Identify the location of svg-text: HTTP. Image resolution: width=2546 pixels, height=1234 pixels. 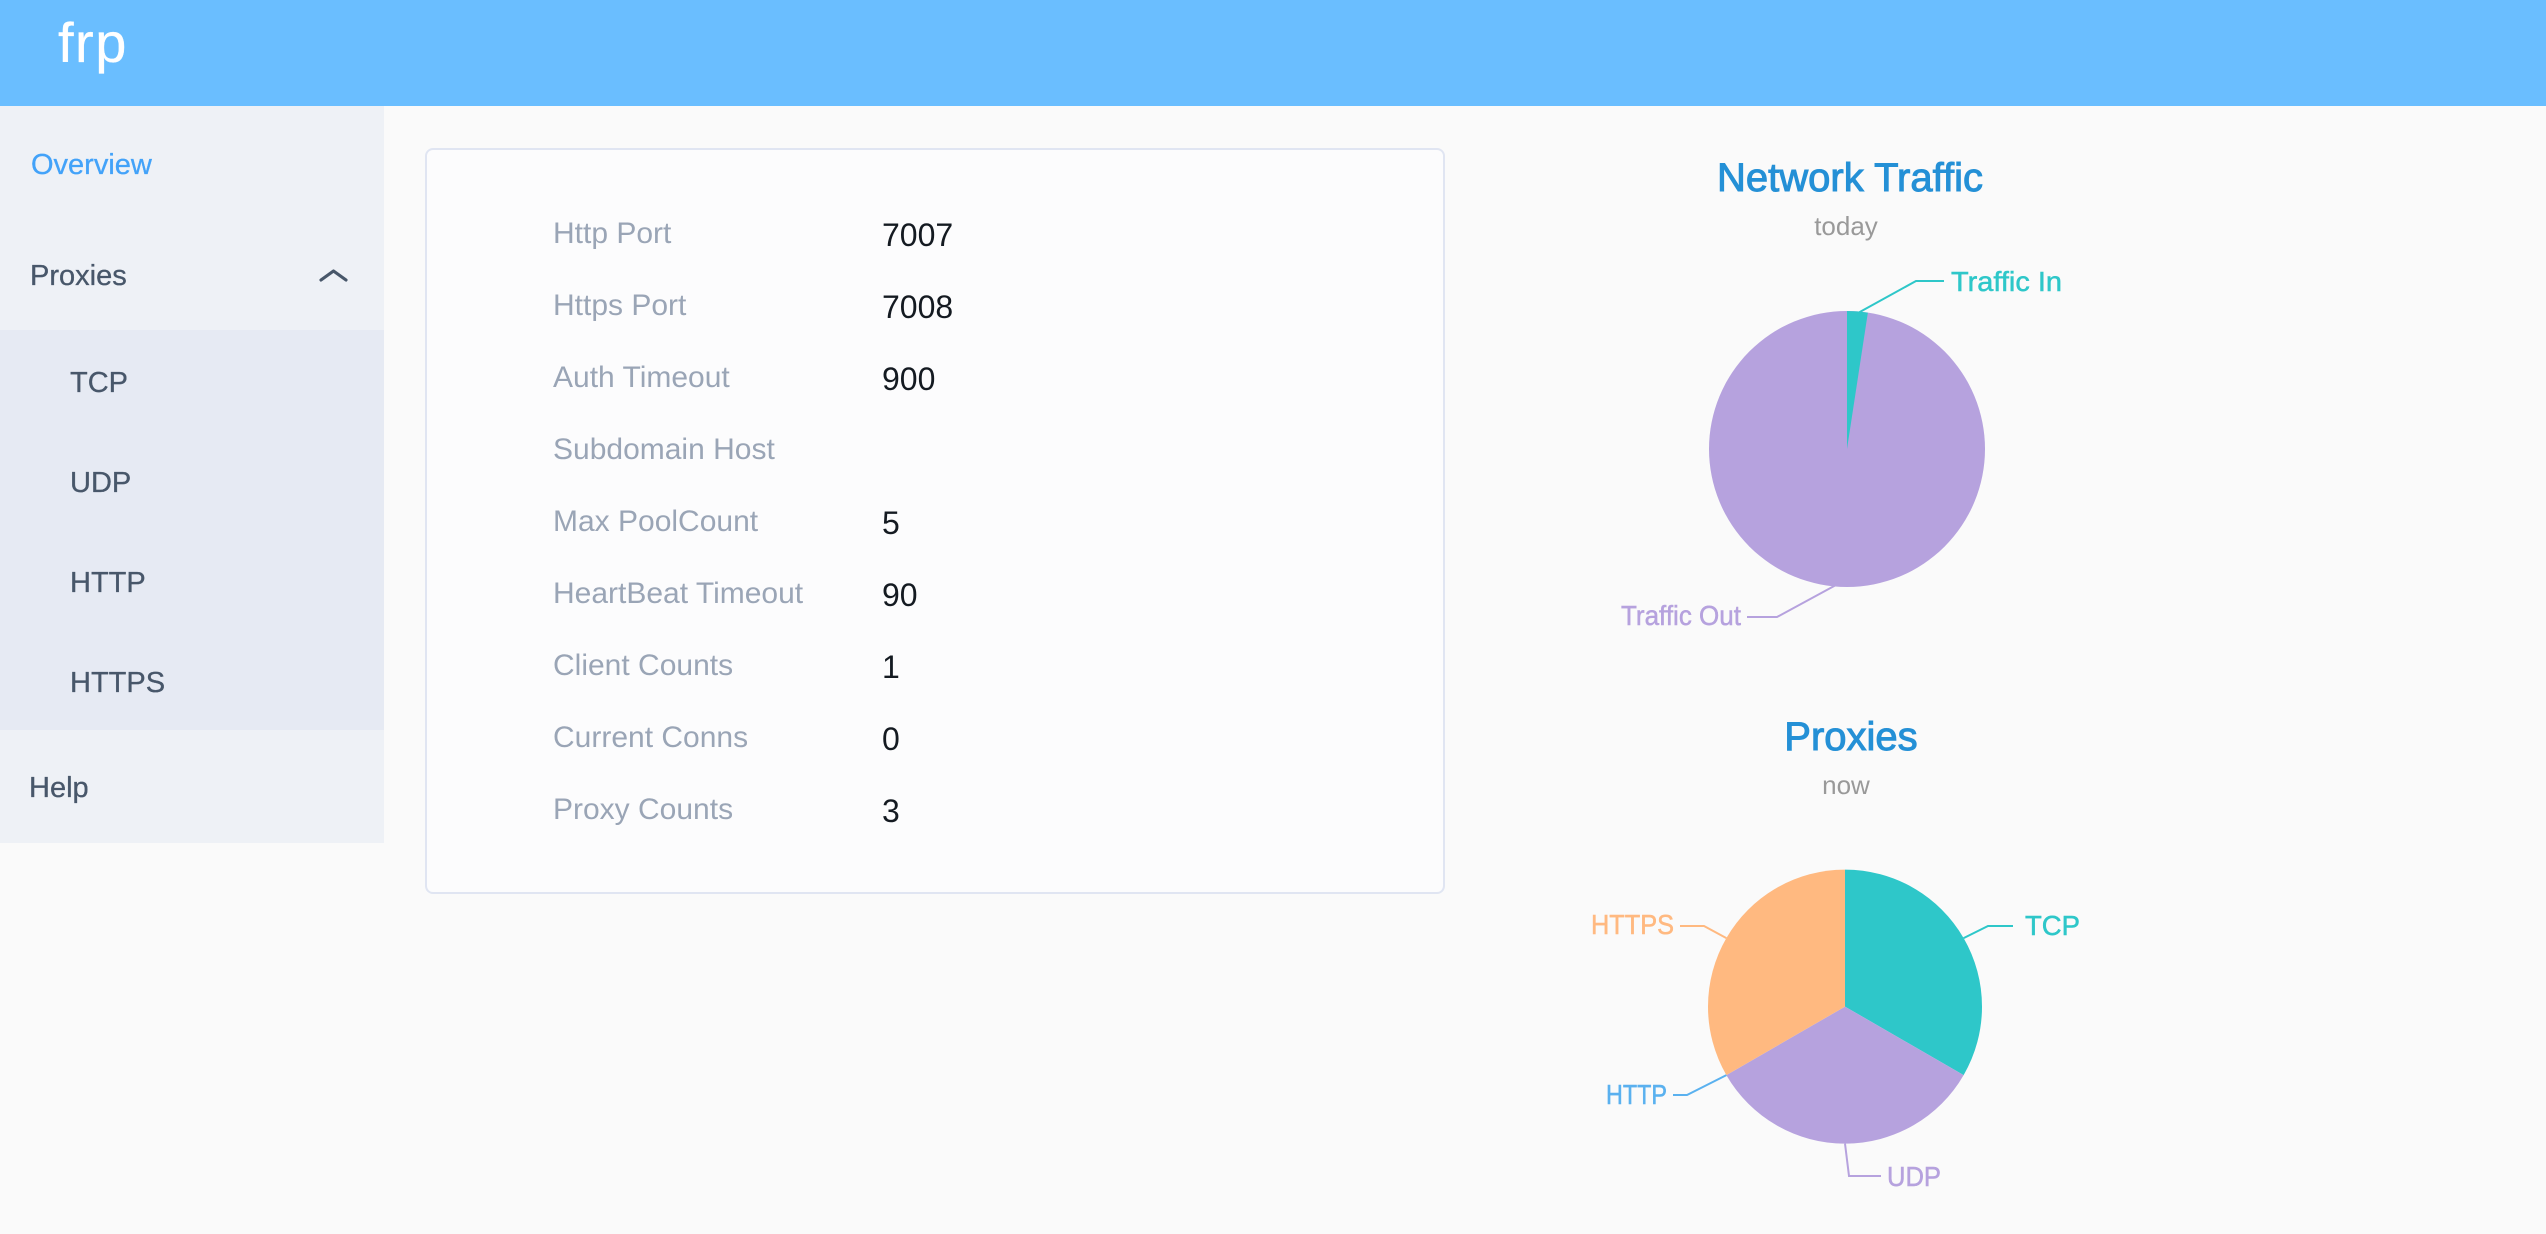
(1636, 1094).